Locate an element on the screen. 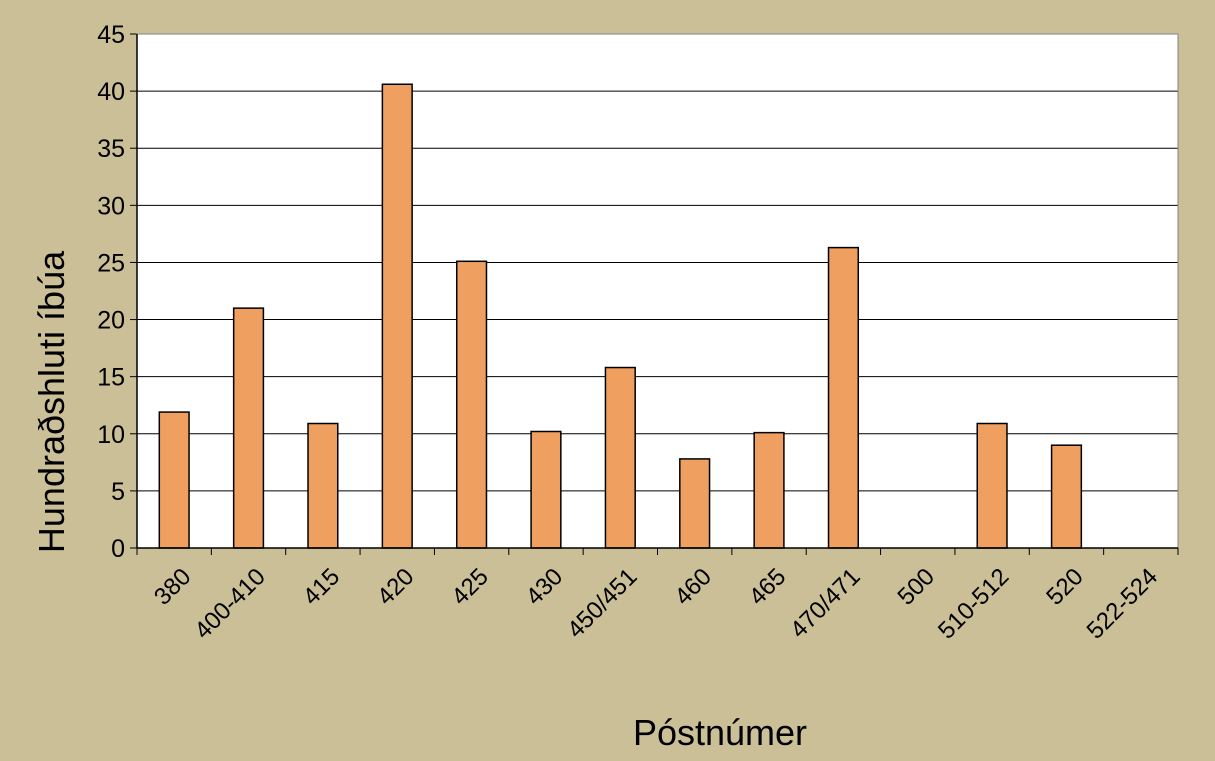 Image resolution: width=1215 pixels, height=761 pixels. y-tick-label: 25 is located at coordinates (111, 263).